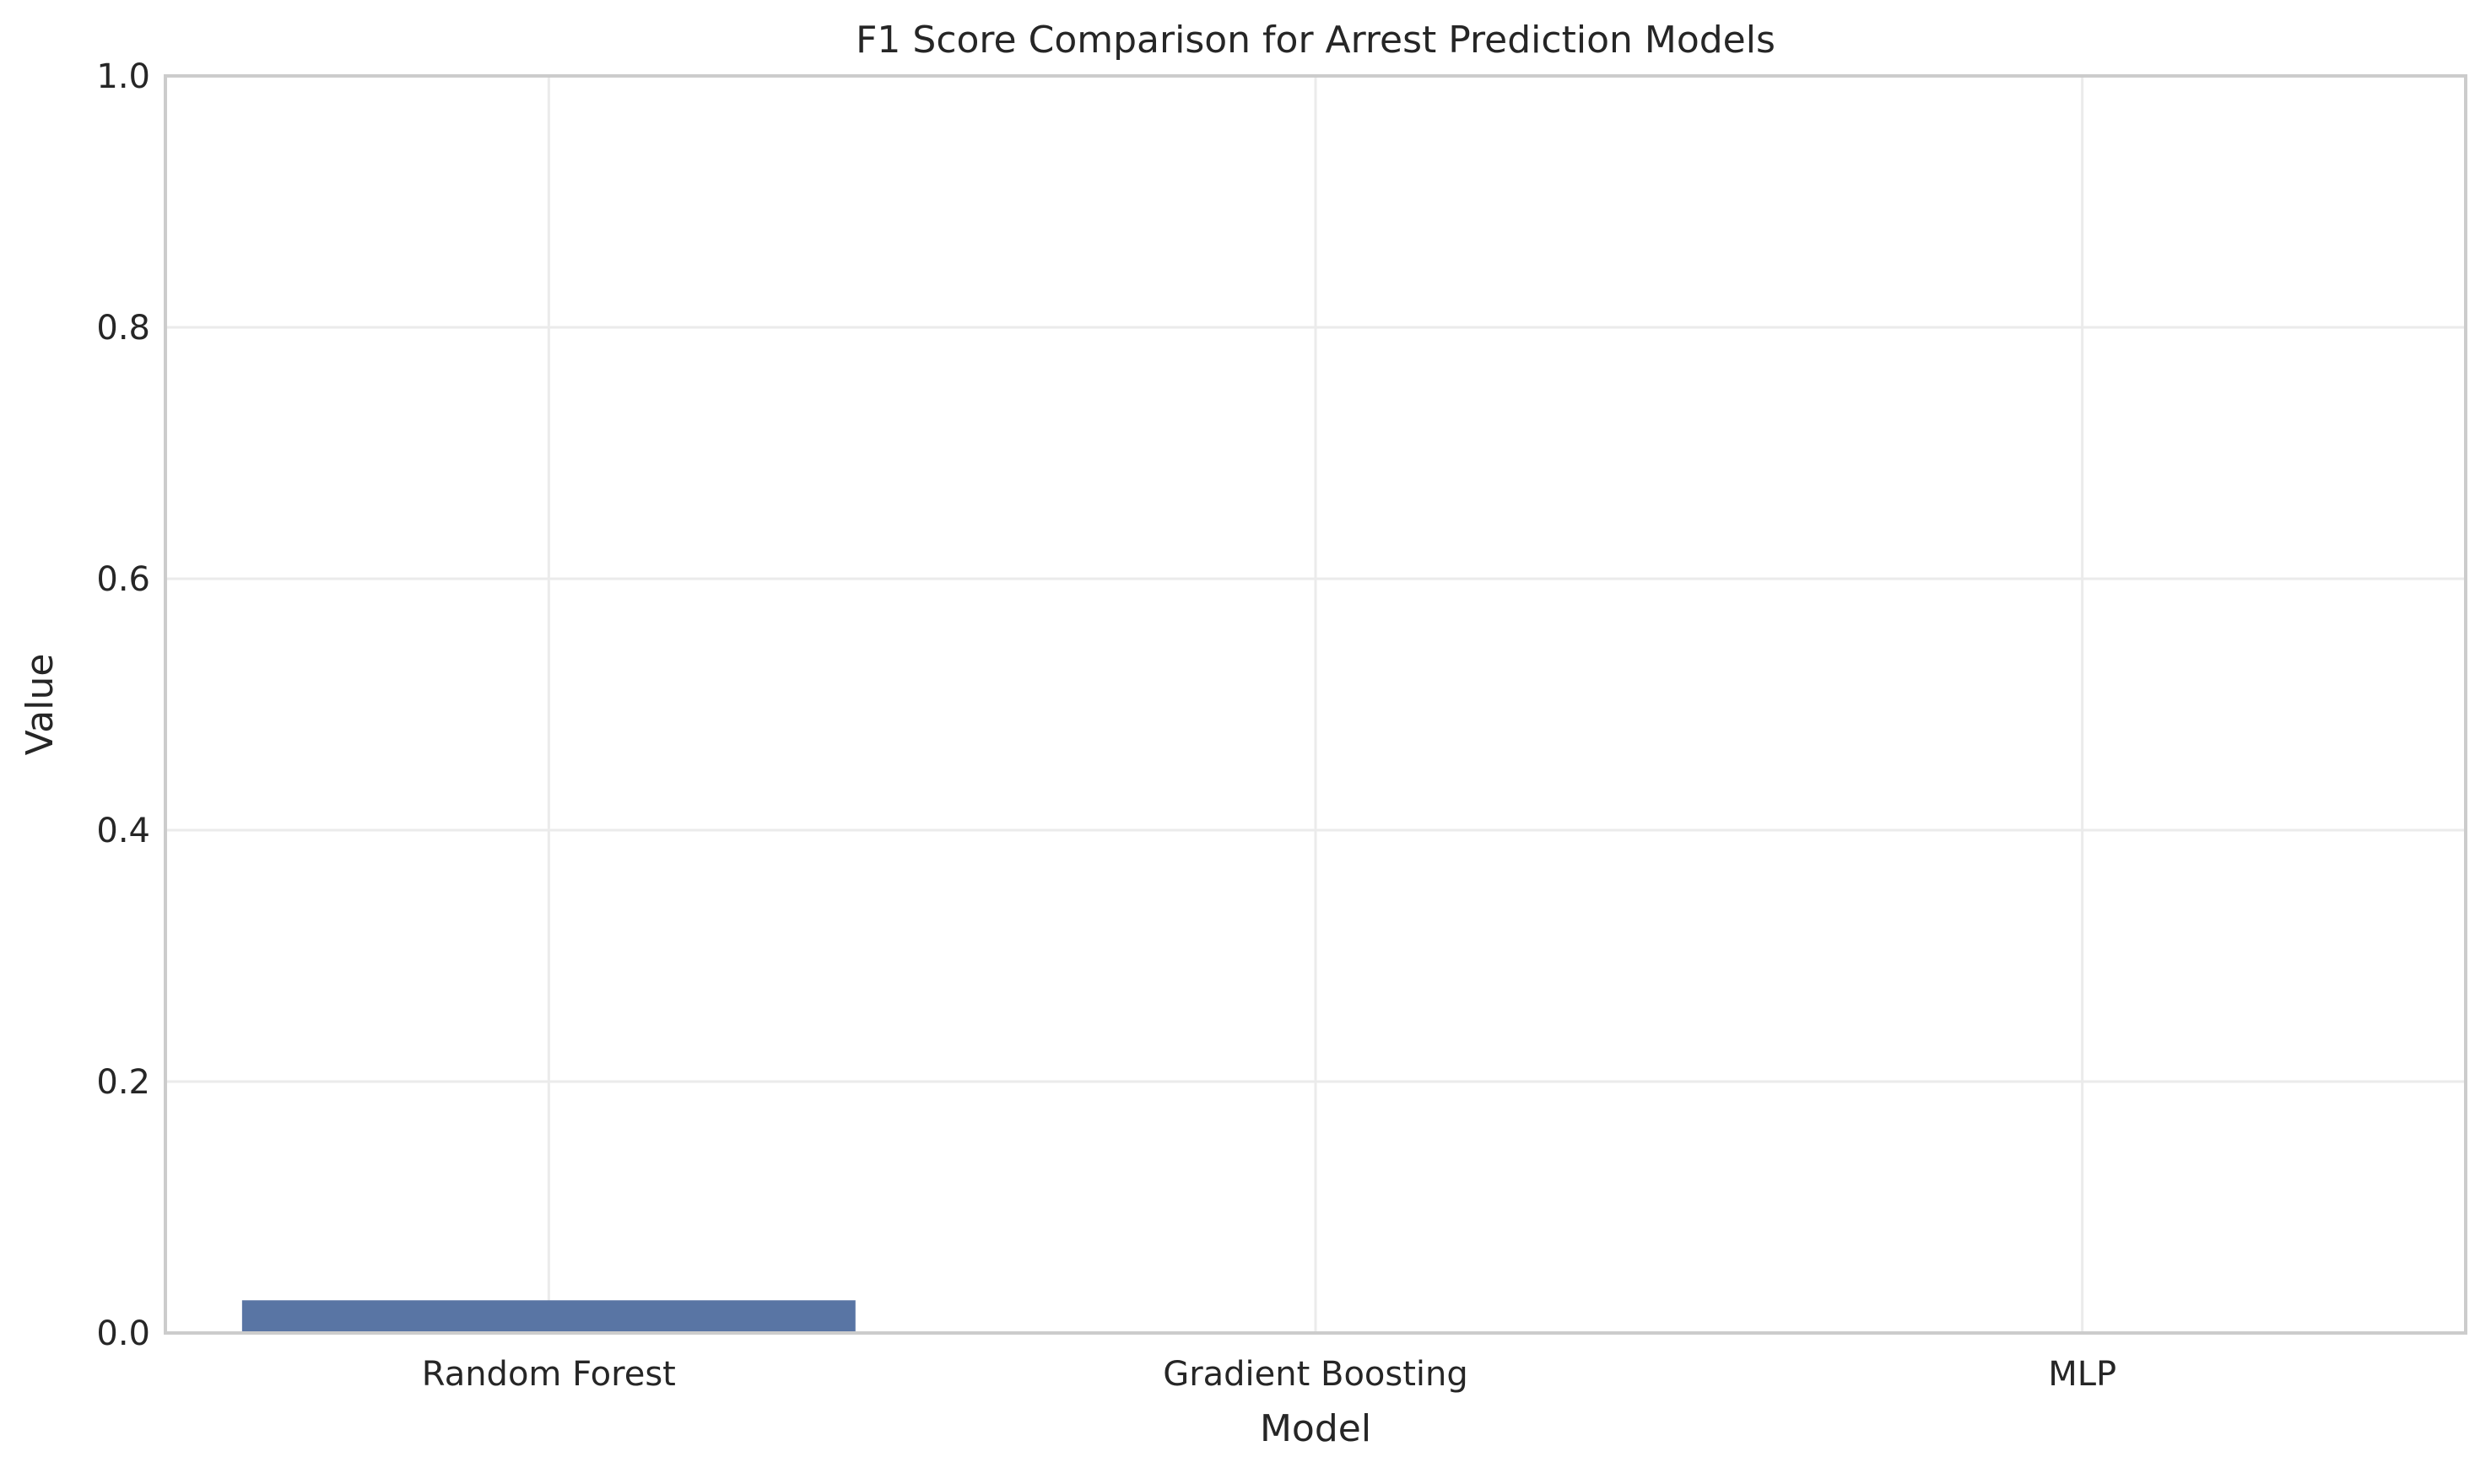  I want to click on y-tick-label: 0.2, so click(123, 1082).